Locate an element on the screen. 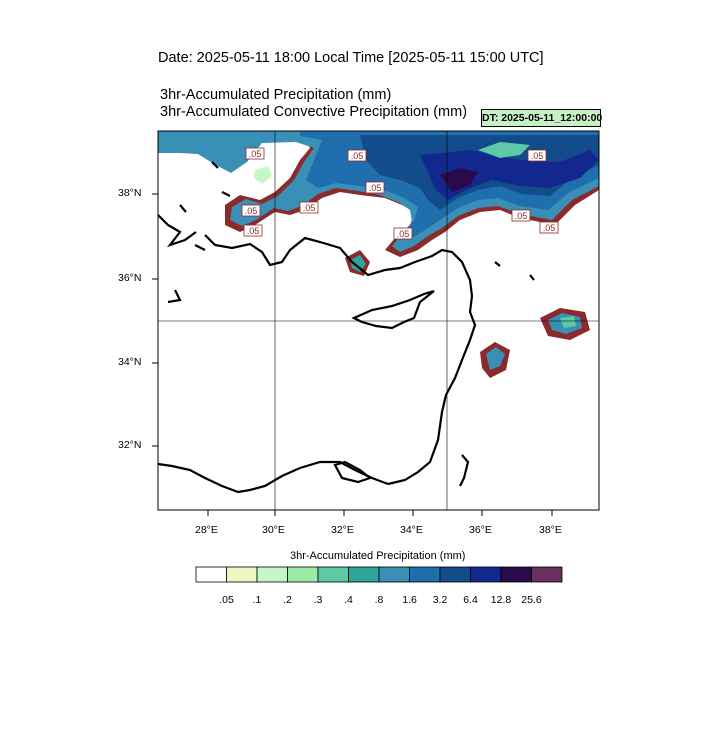 The width and height of the screenshot is (720, 756). colorbar is located at coordinates (379, 574).